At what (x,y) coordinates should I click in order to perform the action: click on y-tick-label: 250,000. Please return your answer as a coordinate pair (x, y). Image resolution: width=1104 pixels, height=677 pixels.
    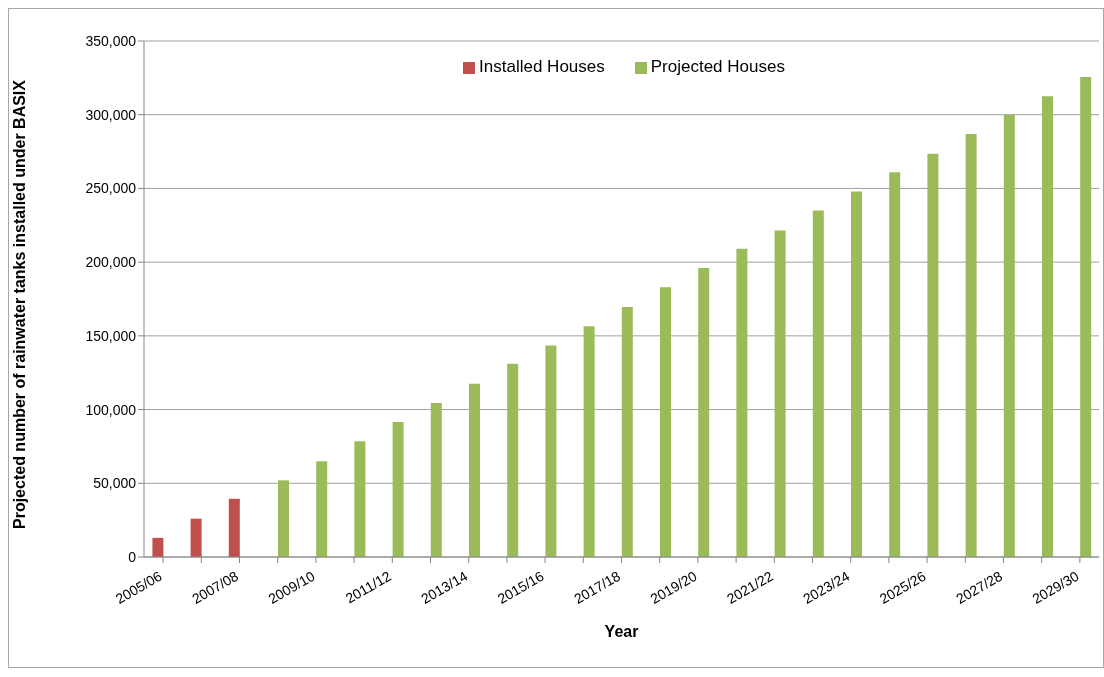
    Looking at the image, I should click on (111, 188).